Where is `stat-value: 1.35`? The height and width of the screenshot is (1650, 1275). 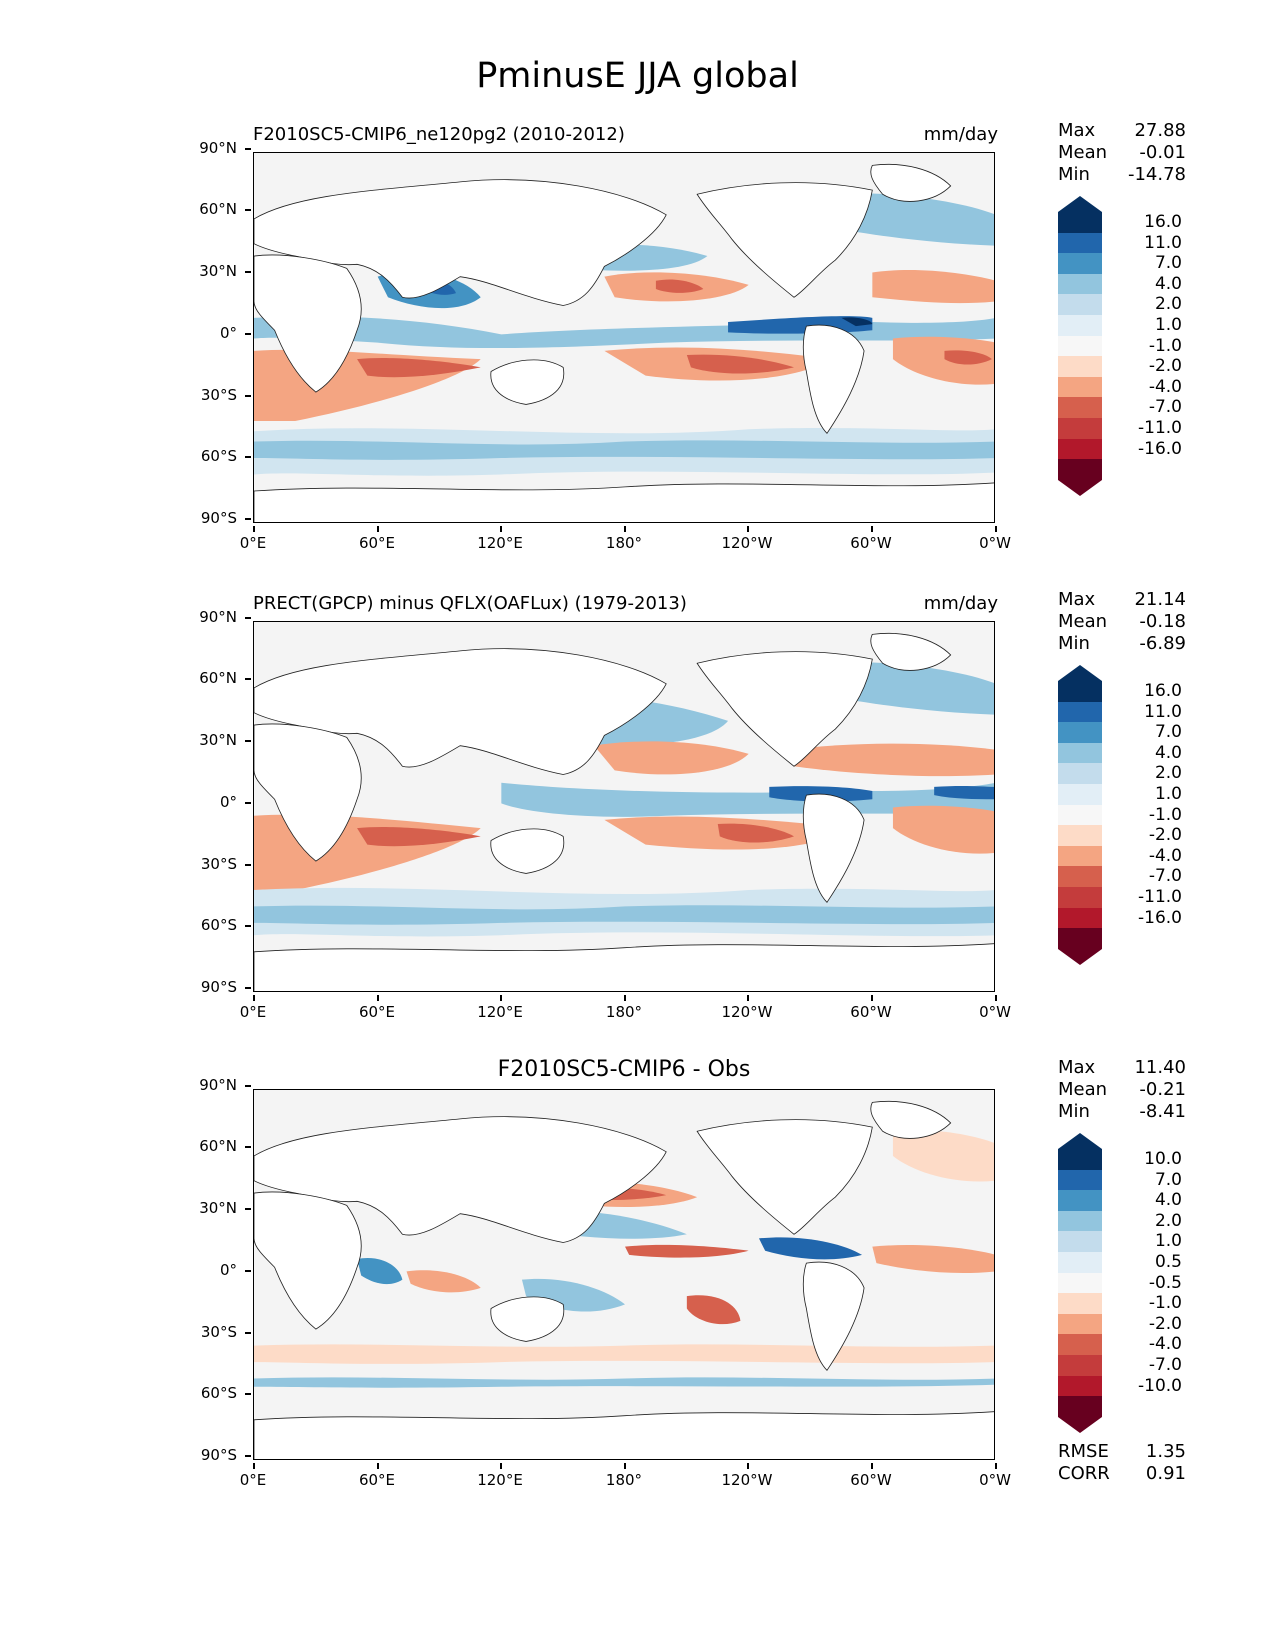
stat-value: 1.35 is located at coordinates (1165, 1451).